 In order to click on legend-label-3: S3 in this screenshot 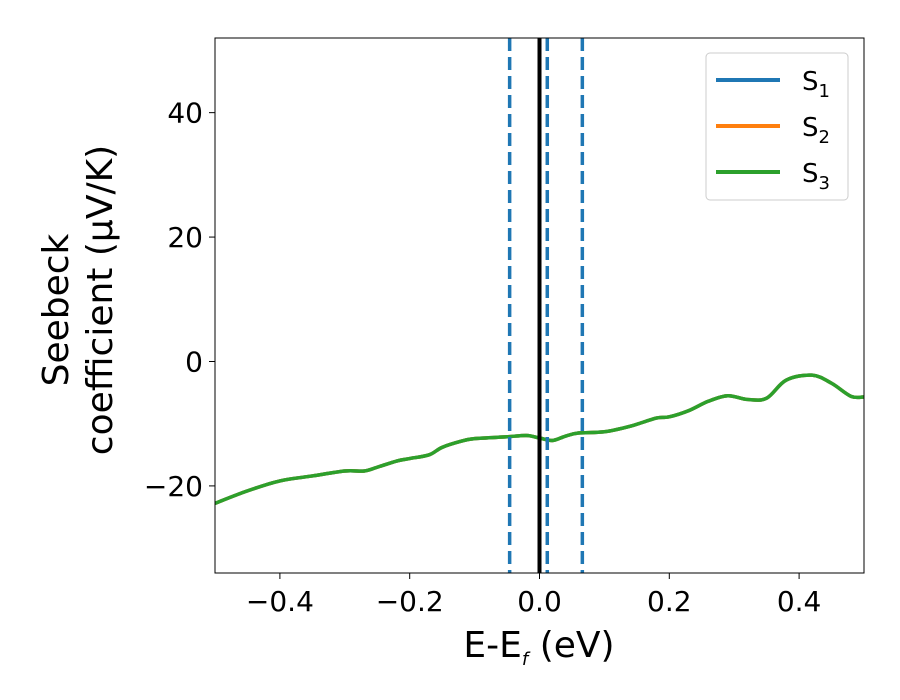, I will do `click(816, 176)`.